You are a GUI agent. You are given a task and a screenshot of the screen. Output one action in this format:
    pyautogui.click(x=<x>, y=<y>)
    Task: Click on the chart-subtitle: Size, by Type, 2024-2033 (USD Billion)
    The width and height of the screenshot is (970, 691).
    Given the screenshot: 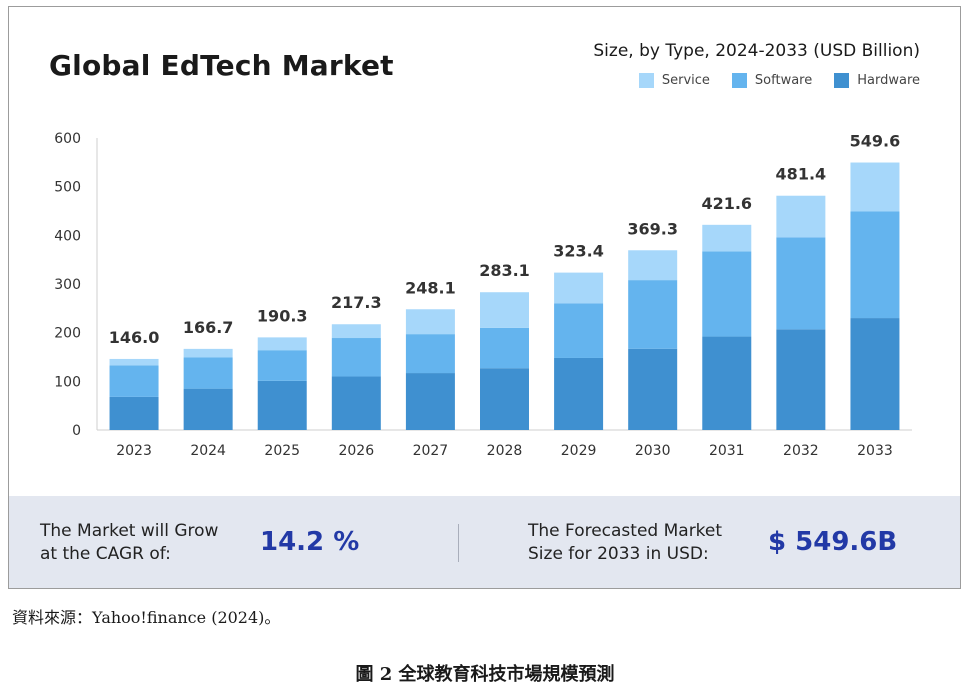 What is the action you would take?
    pyautogui.click(x=756, y=51)
    